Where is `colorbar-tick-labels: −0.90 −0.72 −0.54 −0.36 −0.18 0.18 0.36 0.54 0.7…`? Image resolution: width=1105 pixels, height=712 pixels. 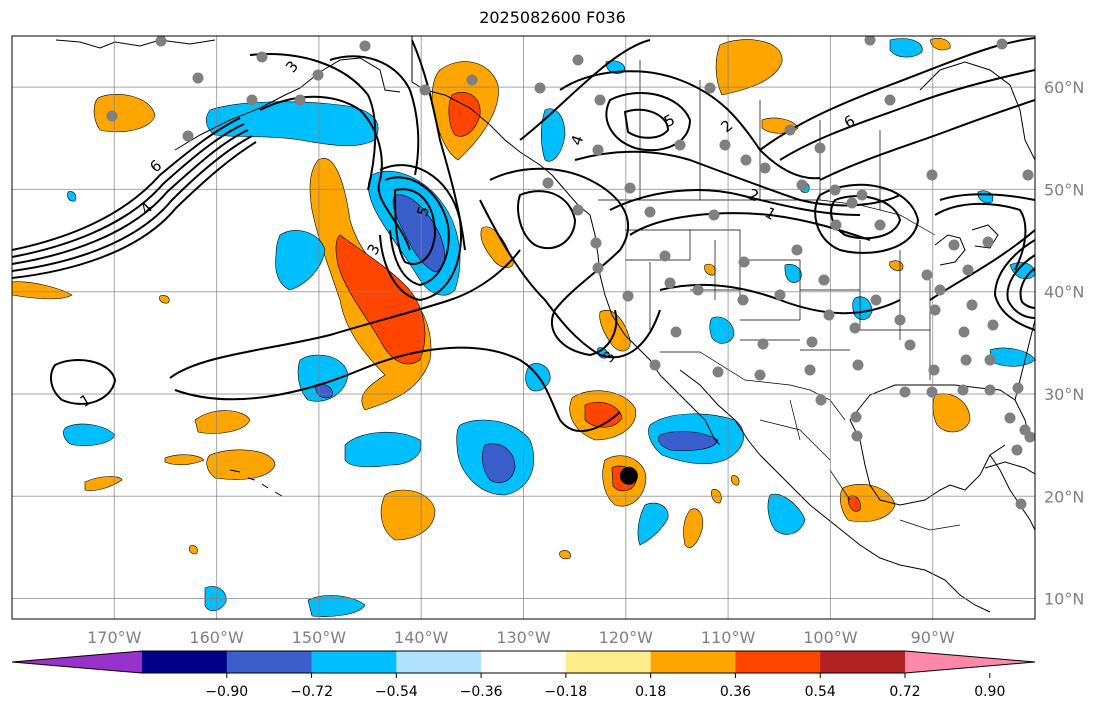
colorbar-tick-labels: −0.90 −0.72 −0.54 −0.36 −0.18 0.18 0.36 0.54 0.7… is located at coordinates (605, 686).